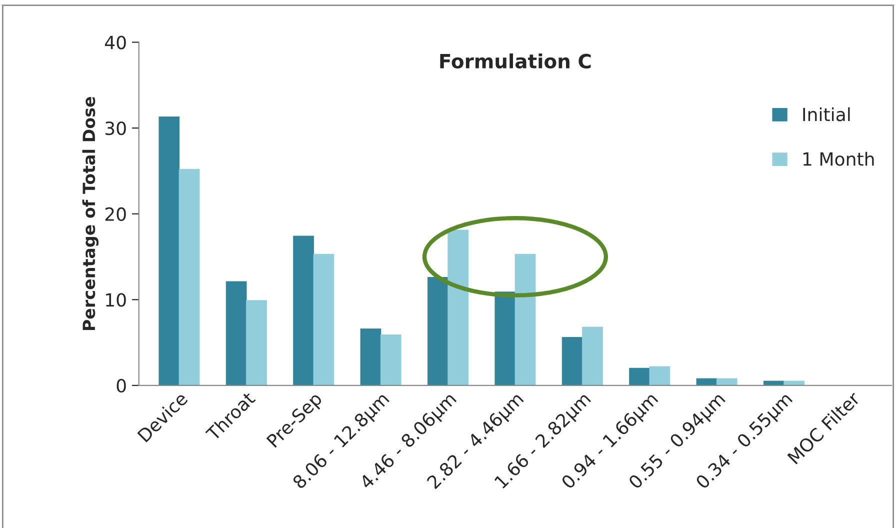 This screenshot has width=896, height=528. I want to click on chart-title: Formulation C, so click(515, 61).